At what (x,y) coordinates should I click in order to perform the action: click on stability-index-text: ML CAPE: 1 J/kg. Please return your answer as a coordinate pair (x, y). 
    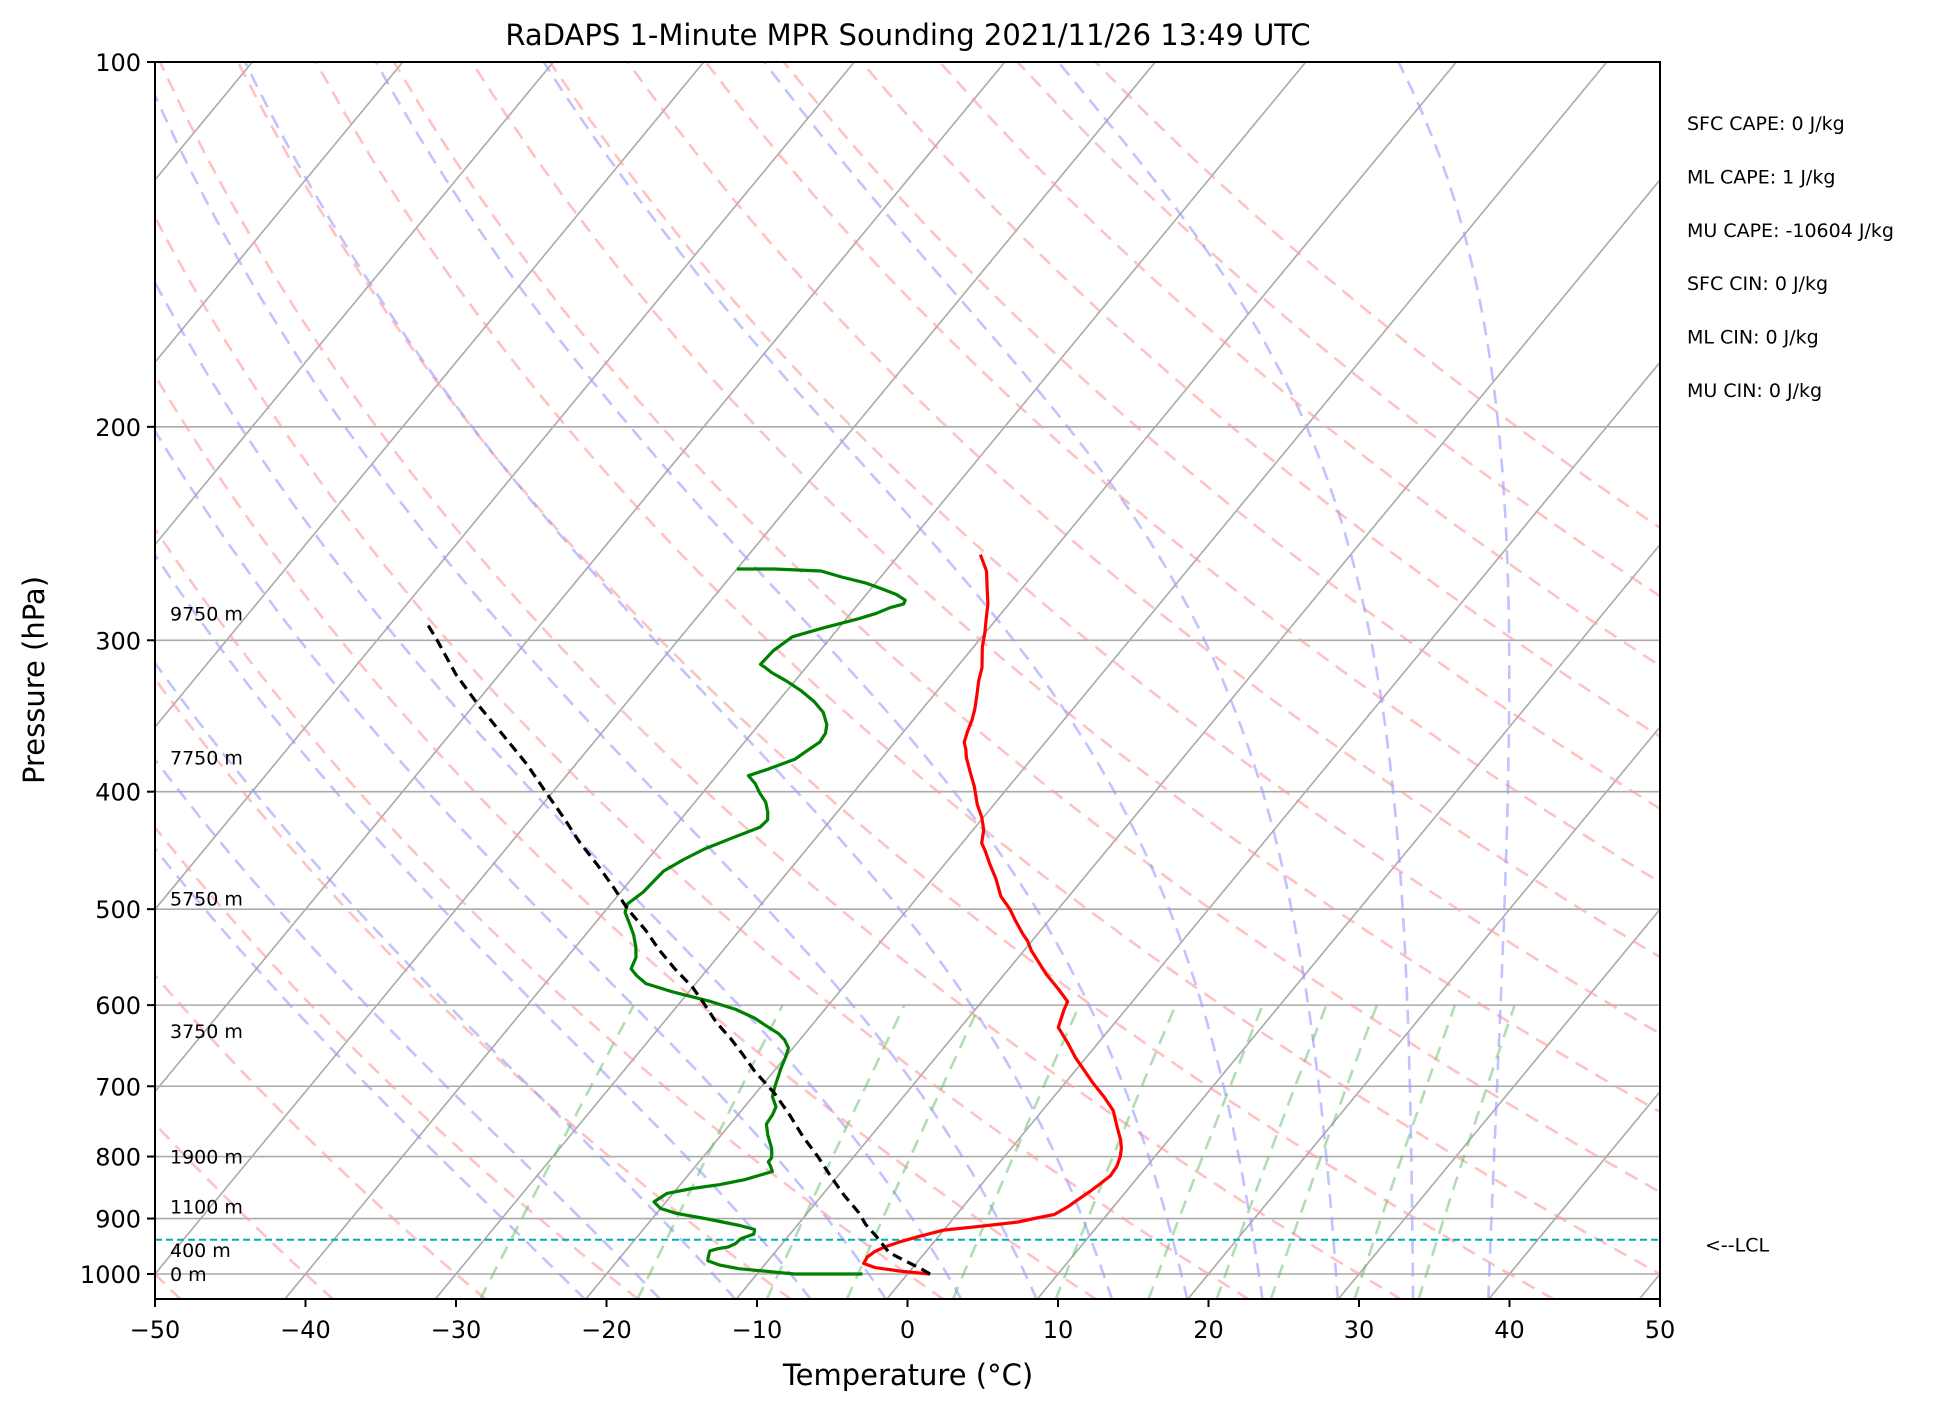
    Looking at the image, I should click on (1761, 177).